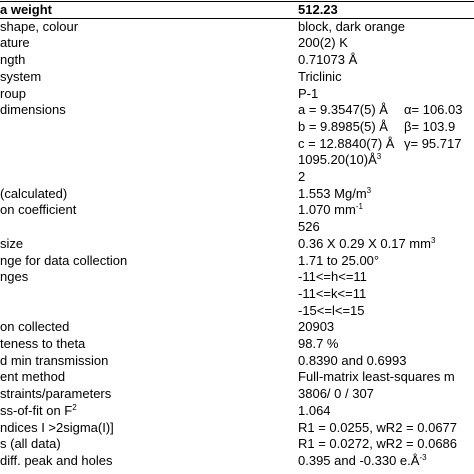 The image size is (474, 474). I want to click on label-text: teness to theta, so click(43, 343).